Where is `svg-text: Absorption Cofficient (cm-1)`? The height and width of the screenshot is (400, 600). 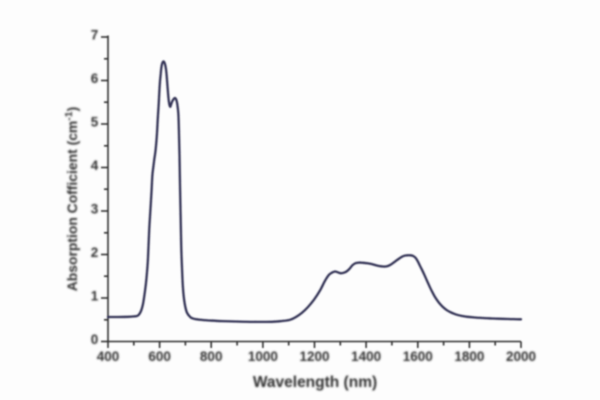 svg-text: Absorption Cofficient (cm-1) is located at coordinates (71, 199).